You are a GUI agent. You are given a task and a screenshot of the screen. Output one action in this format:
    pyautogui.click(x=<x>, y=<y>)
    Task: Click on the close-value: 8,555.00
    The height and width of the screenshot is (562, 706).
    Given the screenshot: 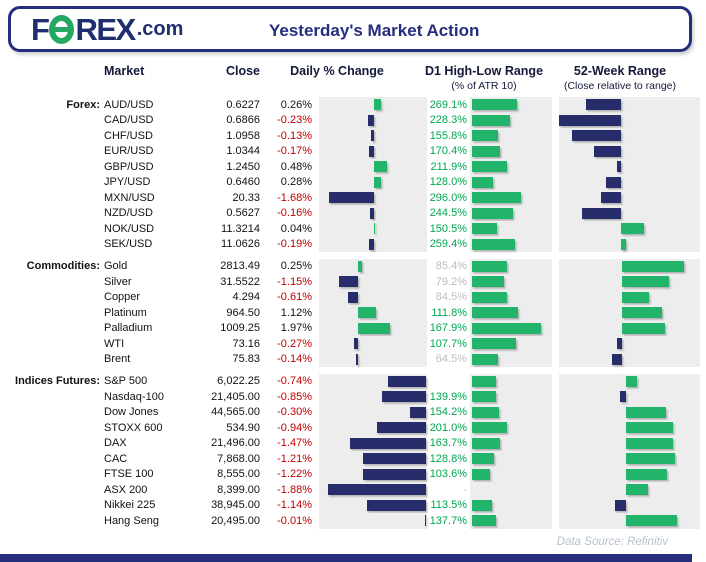 What is the action you would take?
    pyautogui.click(x=238, y=474)
    